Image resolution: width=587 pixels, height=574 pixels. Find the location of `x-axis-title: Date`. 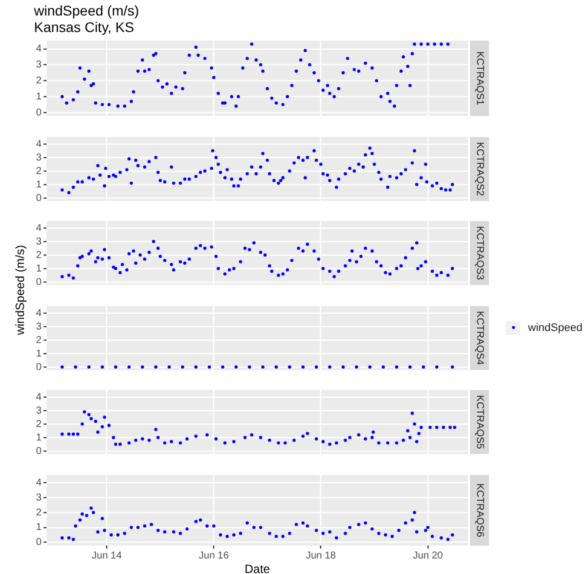

x-axis-title: Date is located at coordinates (257, 568).